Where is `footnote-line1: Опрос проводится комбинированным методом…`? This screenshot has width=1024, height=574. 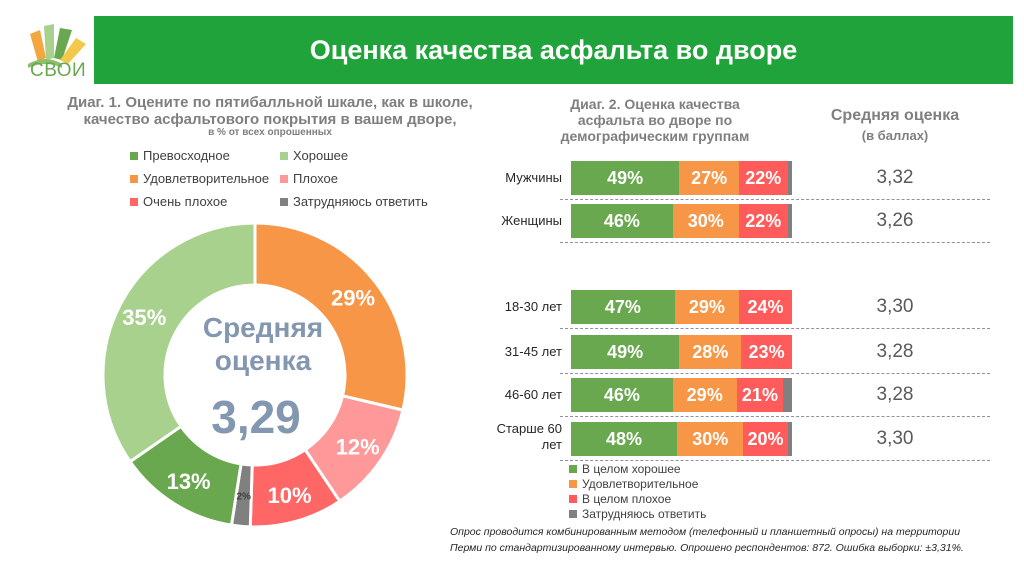
footnote-line1: Опрос проводится комбинированным методом… is located at coordinates (705, 532).